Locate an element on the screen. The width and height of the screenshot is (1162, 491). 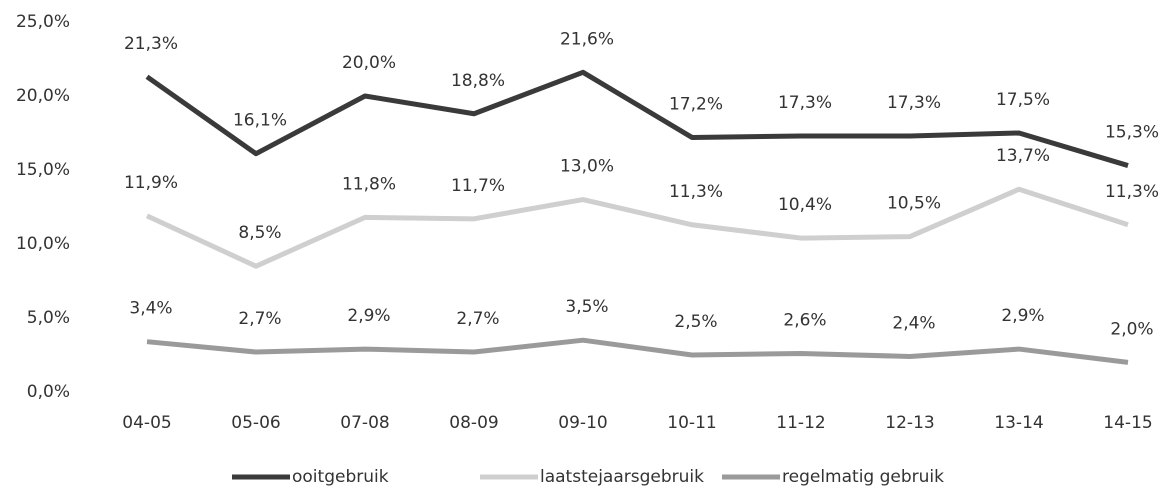
data-label: 13,7% is located at coordinates (1023, 156).